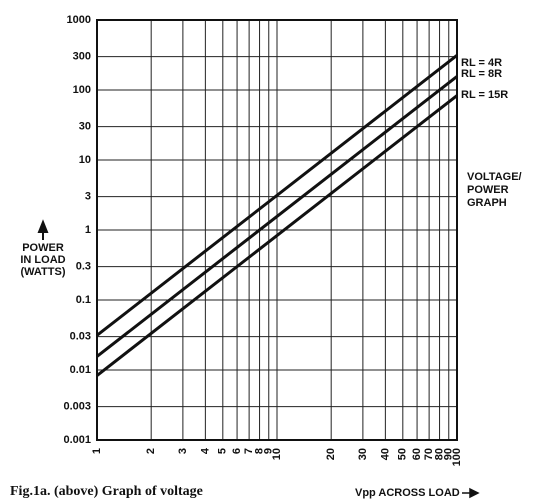 Image resolution: width=533 pixels, height=500 pixels. Describe the element at coordinates (457, 457) in the screenshot. I see `x-tick-label: 100` at that location.